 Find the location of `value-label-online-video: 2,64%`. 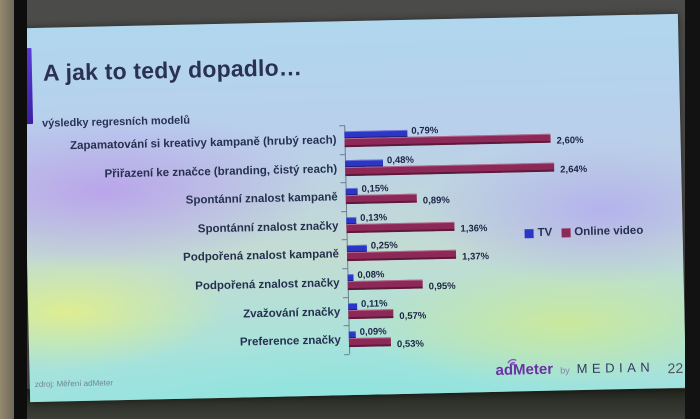

value-label-online-video: 2,64% is located at coordinates (574, 169).